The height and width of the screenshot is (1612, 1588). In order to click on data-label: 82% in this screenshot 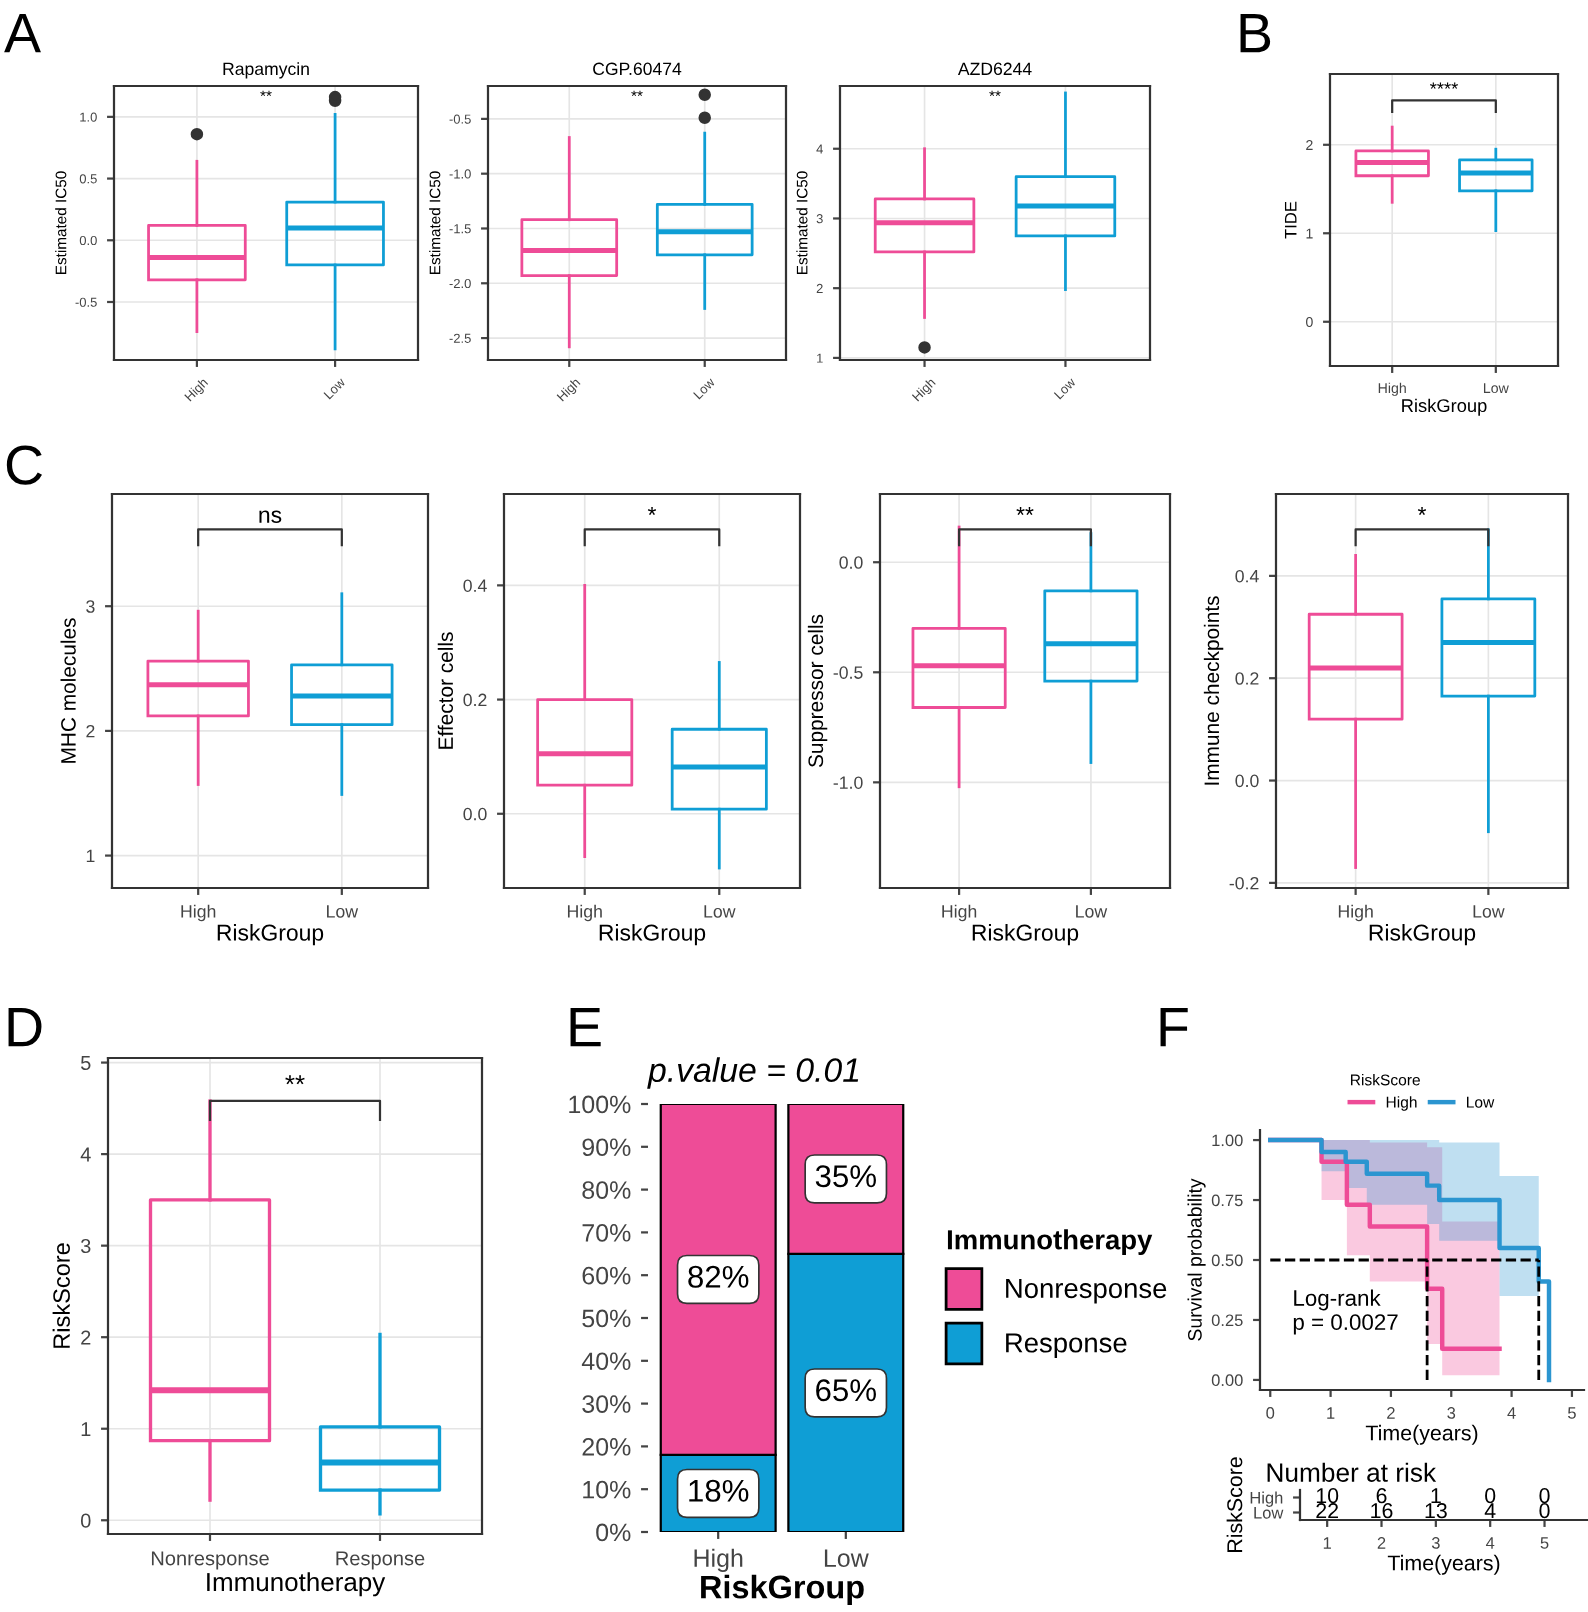, I will do `click(718, 1276)`.